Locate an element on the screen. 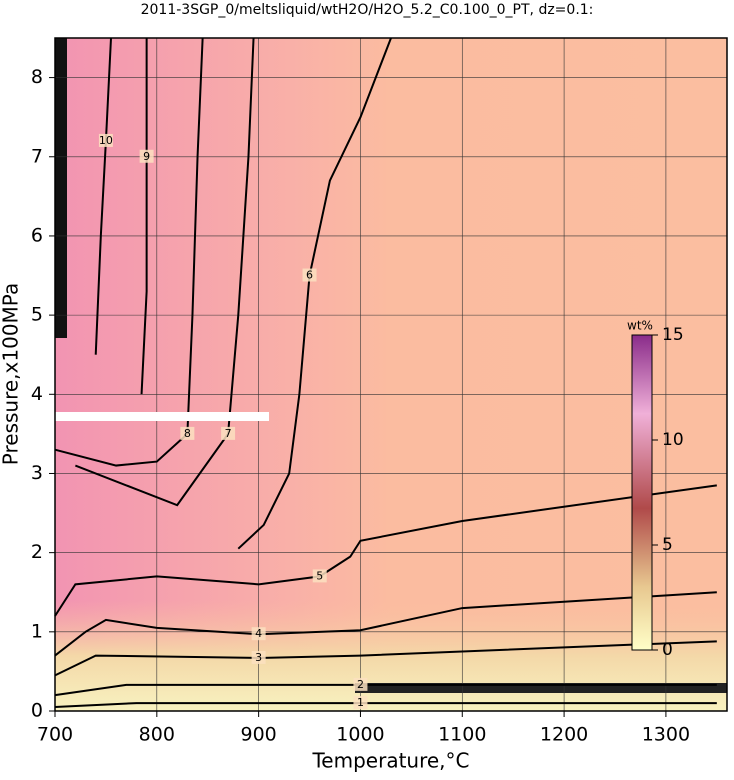 This screenshot has height=780, width=734. y-tick-label: 7 is located at coordinates (37, 156).